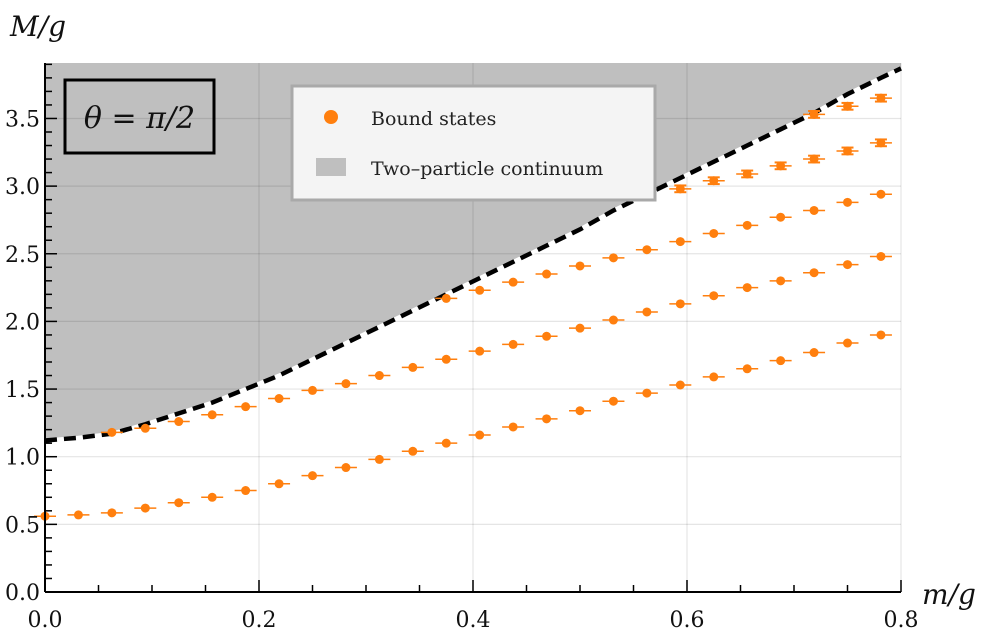 The height and width of the screenshot is (644, 997). I want to click on y-tick-label: 0.0, so click(22, 593).